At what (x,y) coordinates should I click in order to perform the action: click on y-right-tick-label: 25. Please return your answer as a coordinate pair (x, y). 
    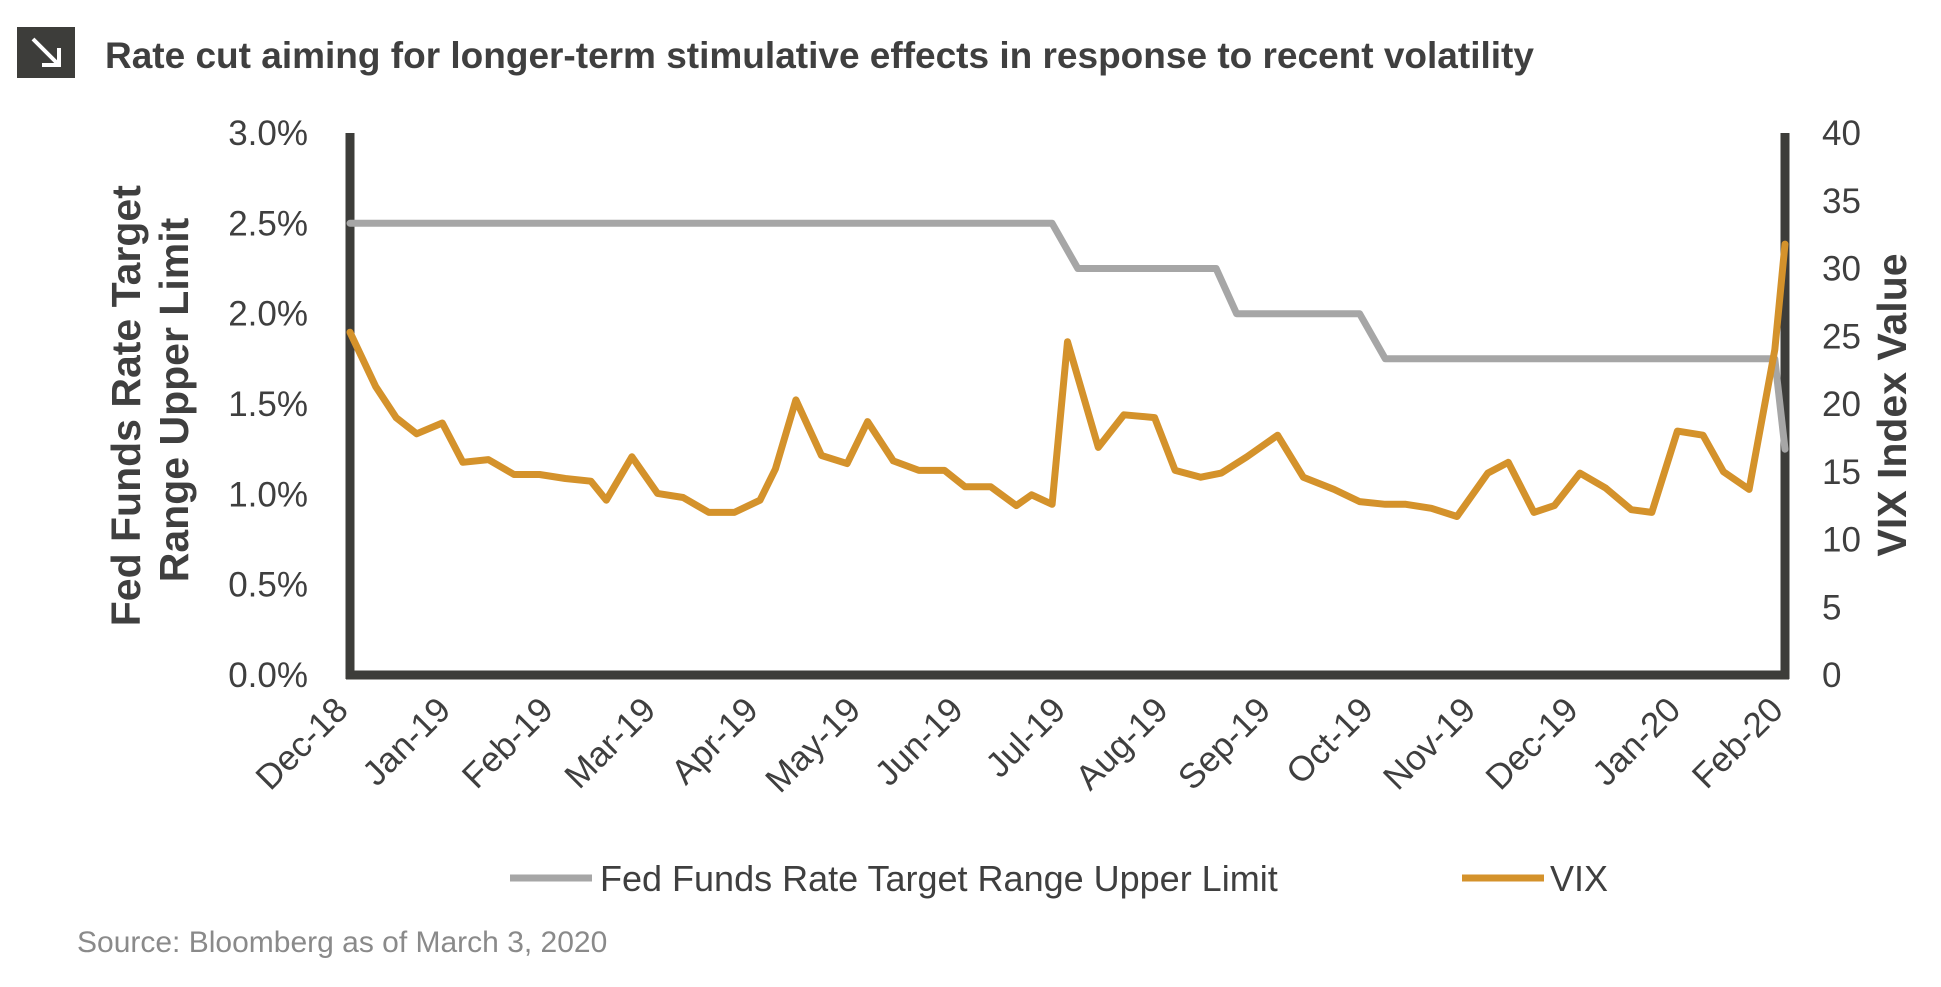
    Looking at the image, I should click on (1841, 336).